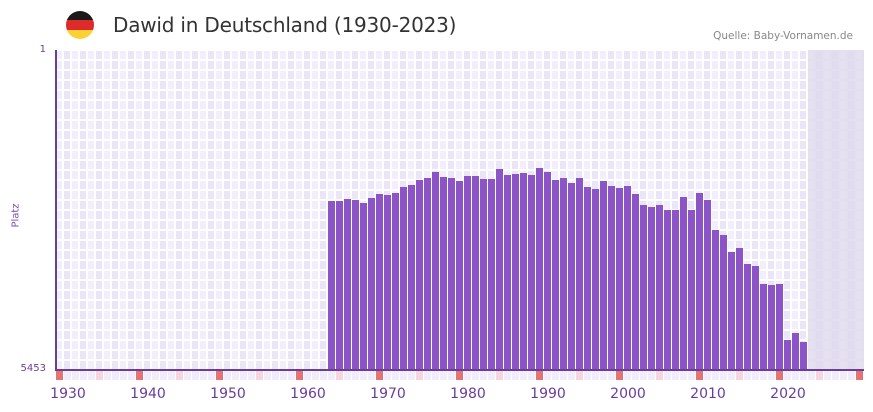  What do you see at coordinates (627, 277) in the screenshot?
I see `bar-1999` at bounding box center [627, 277].